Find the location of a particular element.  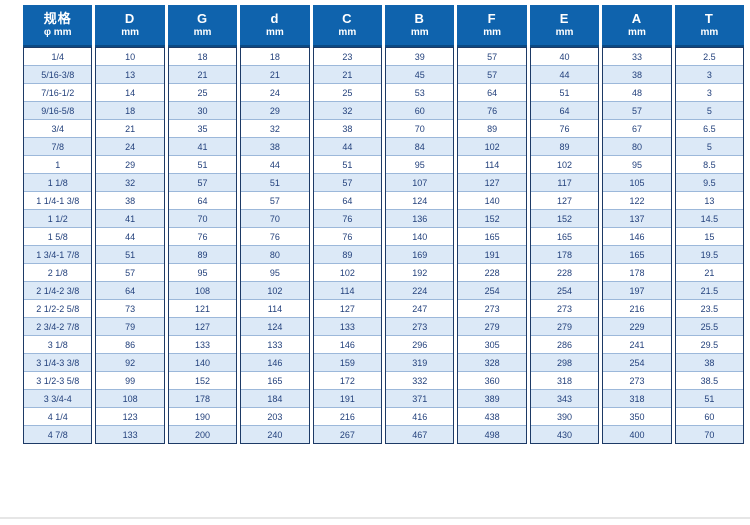

table-cell: 51 is located at coordinates (202, 164).